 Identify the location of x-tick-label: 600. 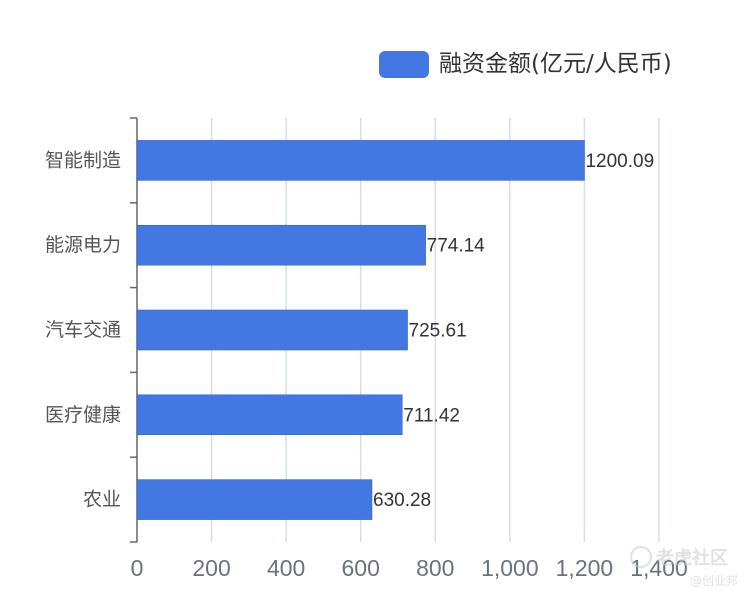
(361, 568).